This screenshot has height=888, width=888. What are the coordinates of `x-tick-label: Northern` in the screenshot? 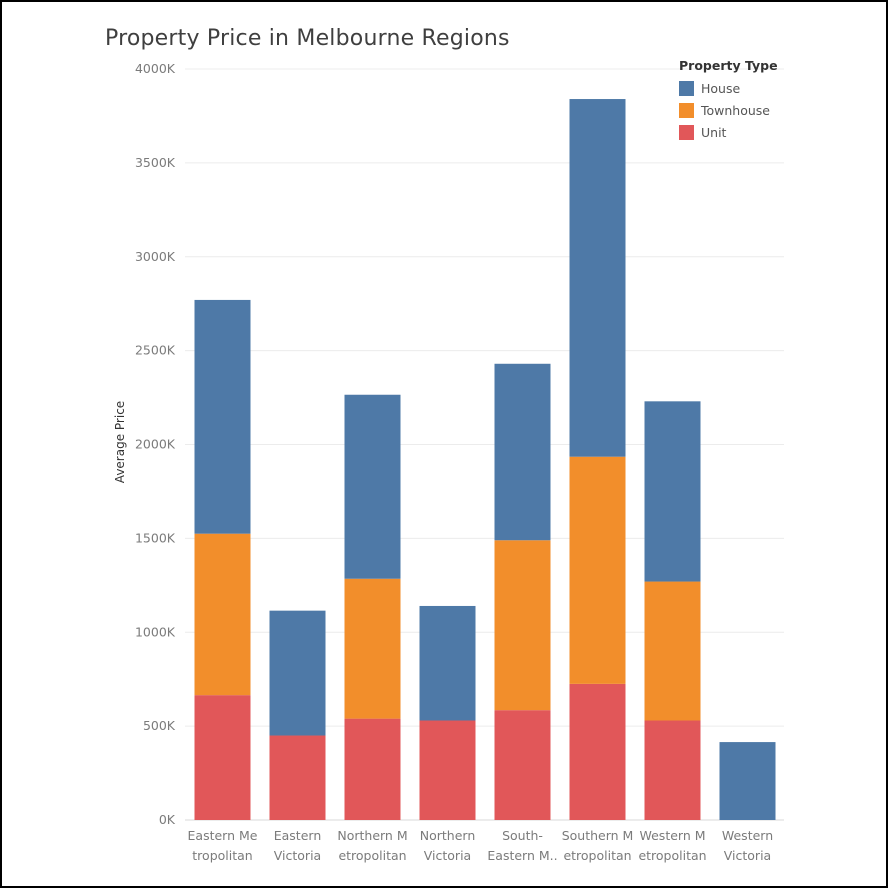 It's located at (448, 835).